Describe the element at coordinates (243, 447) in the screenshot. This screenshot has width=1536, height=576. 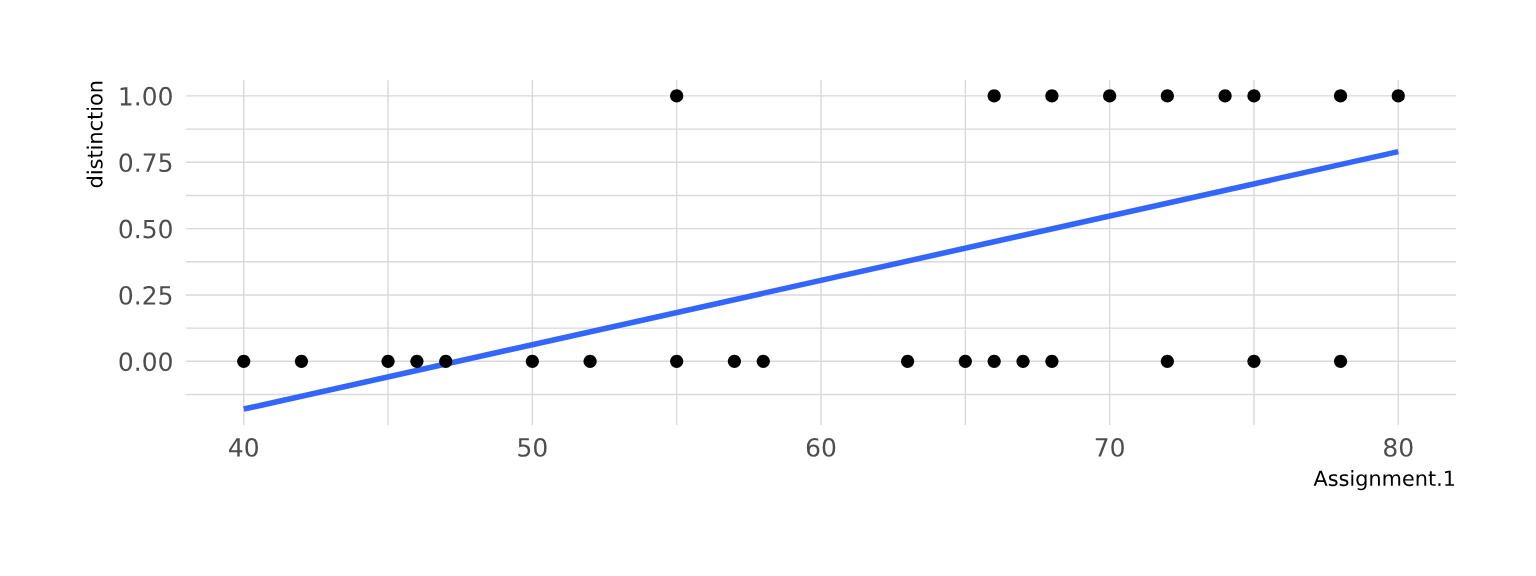
I see `x-tick-label: 40` at that location.